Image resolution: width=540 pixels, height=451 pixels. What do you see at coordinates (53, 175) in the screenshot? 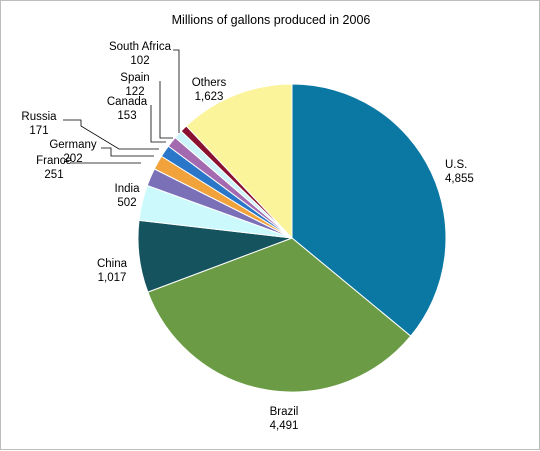
I see `slice-value-france: 251` at bounding box center [53, 175].